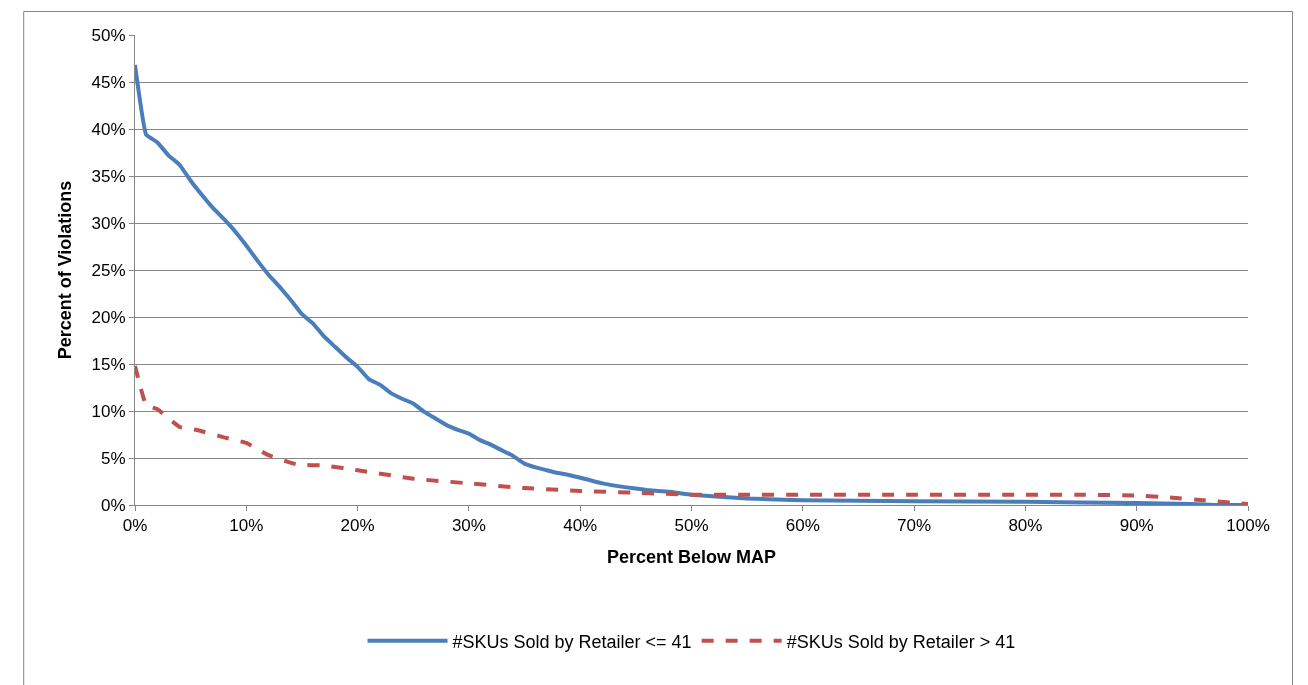 This screenshot has width=1308, height=685. I want to click on x-tick-label: 60%, so click(802, 526).